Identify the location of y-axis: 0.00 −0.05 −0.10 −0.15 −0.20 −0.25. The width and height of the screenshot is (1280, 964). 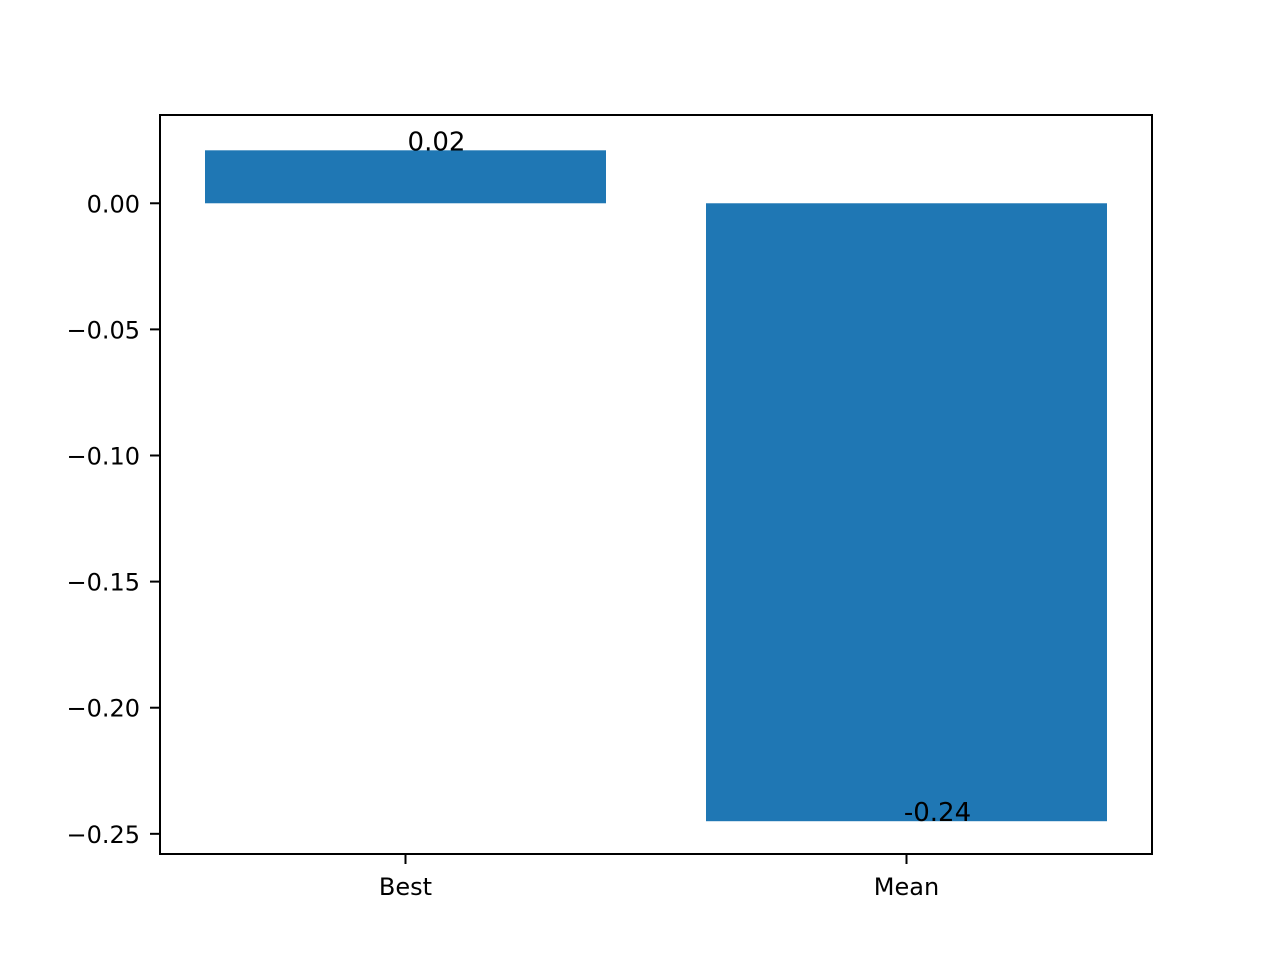
(113, 519).